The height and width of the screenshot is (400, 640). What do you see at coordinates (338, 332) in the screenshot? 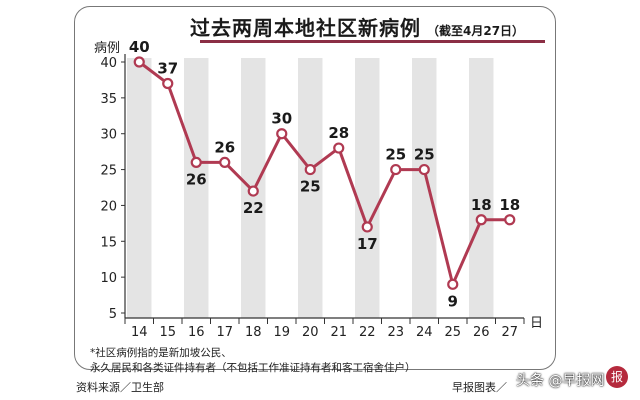
I see `x-tick-label: 21` at bounding box center [338, 332].